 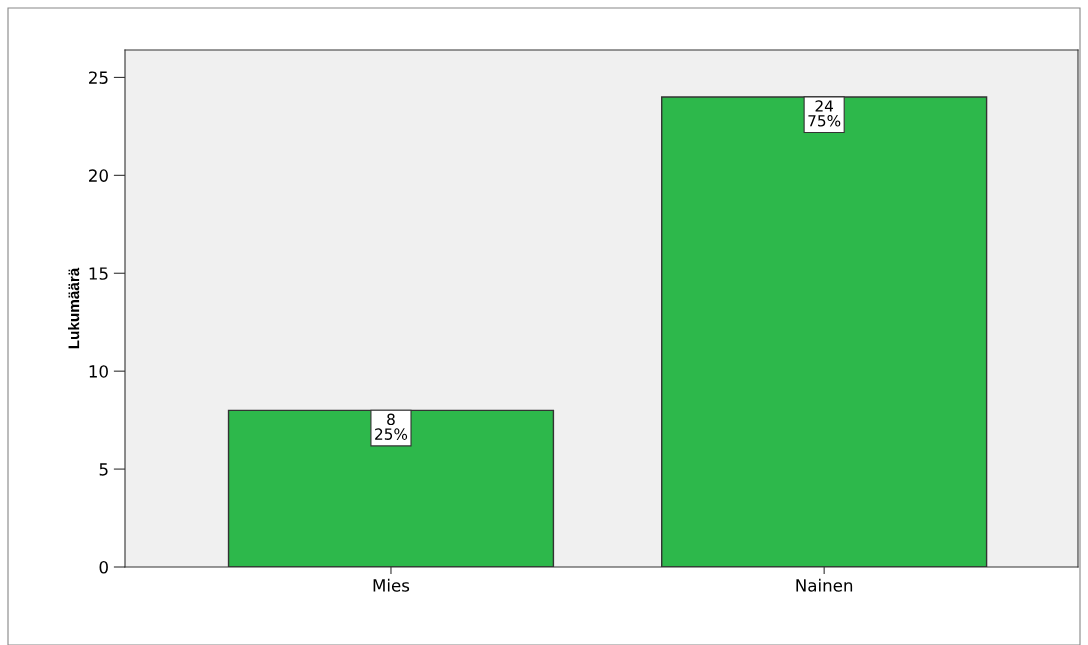 What do you see at coordinates (103, 469) in the screenshot?
I see `y-tick-label: 5` at bounding box center [103, 469].